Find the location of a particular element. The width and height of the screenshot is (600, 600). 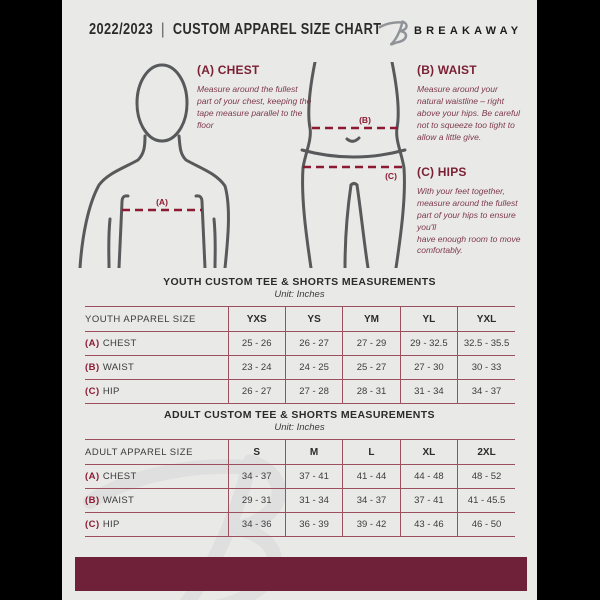

figure-right-arm is located at coordinates (203, 201).